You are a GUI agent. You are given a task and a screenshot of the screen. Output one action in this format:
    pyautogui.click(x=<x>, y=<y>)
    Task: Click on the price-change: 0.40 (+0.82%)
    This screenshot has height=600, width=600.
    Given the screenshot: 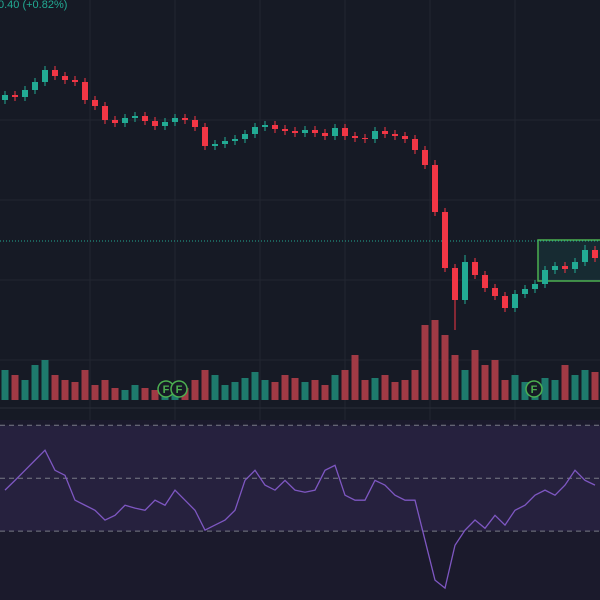 What is the action you would take?
    pyautogui.click(x=33, y=5)
    